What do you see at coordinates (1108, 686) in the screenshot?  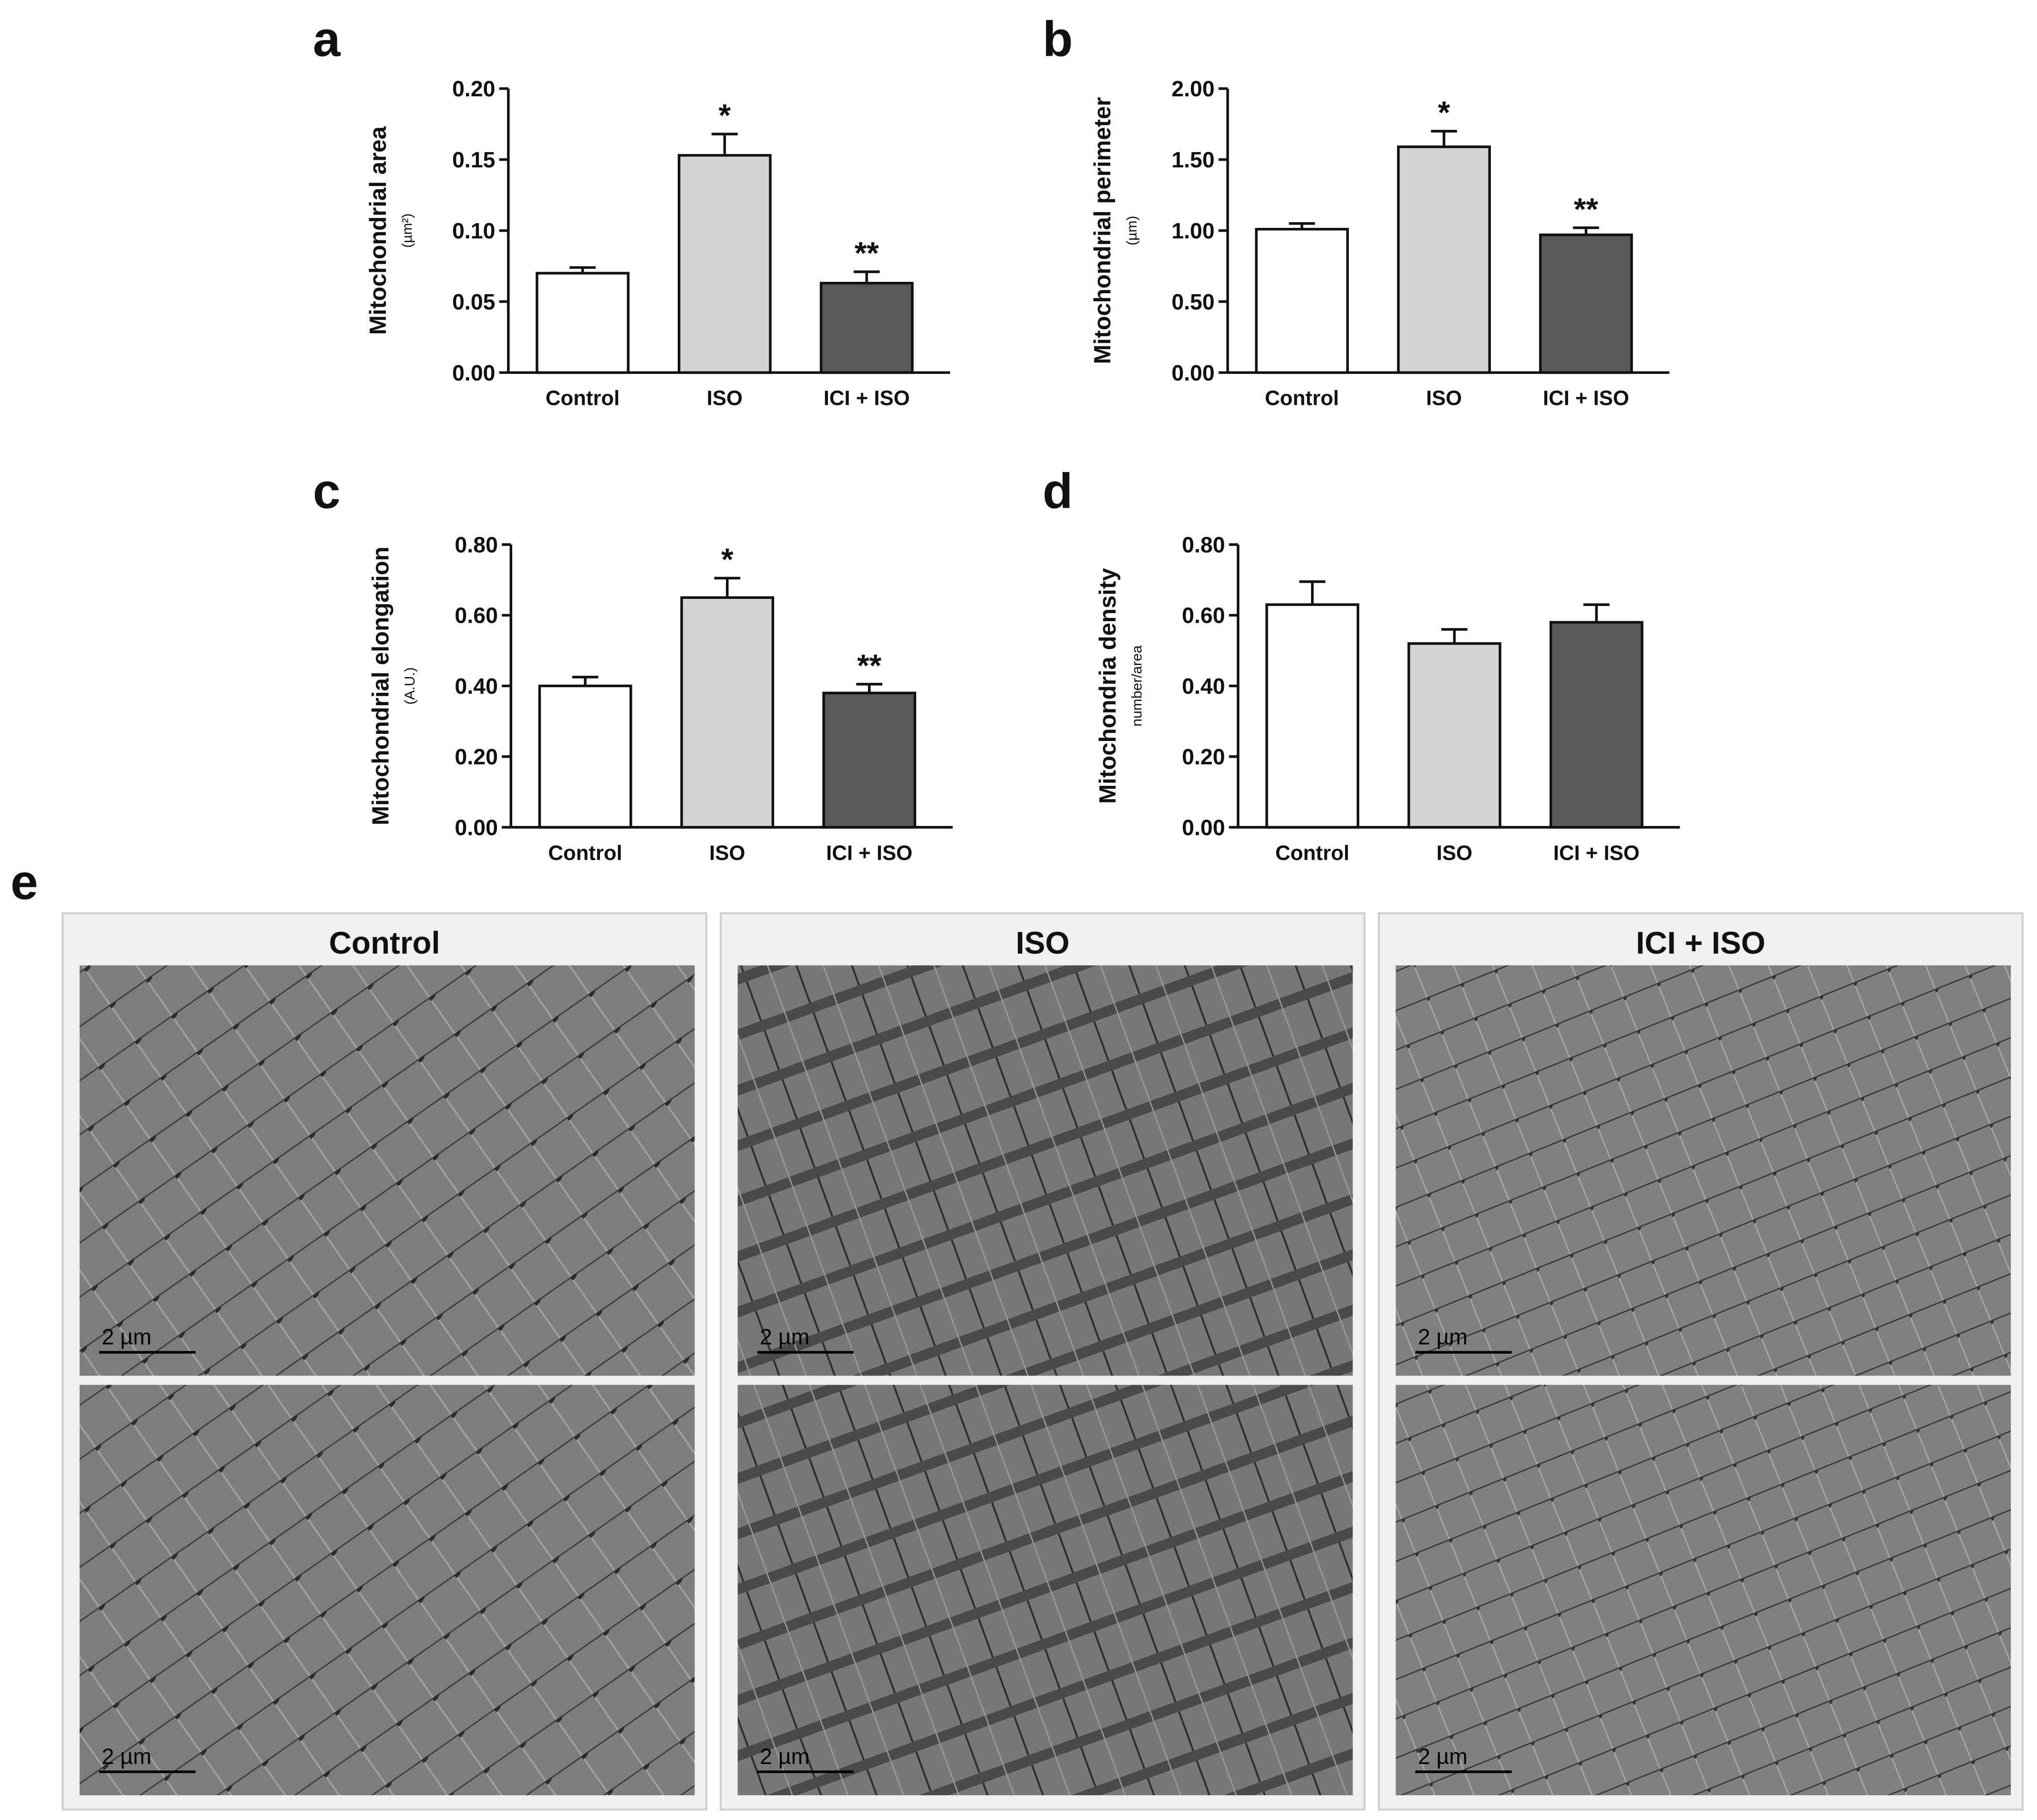 I see `y-axis-label: Mitochondria density` at bounding box center [1108, 686].